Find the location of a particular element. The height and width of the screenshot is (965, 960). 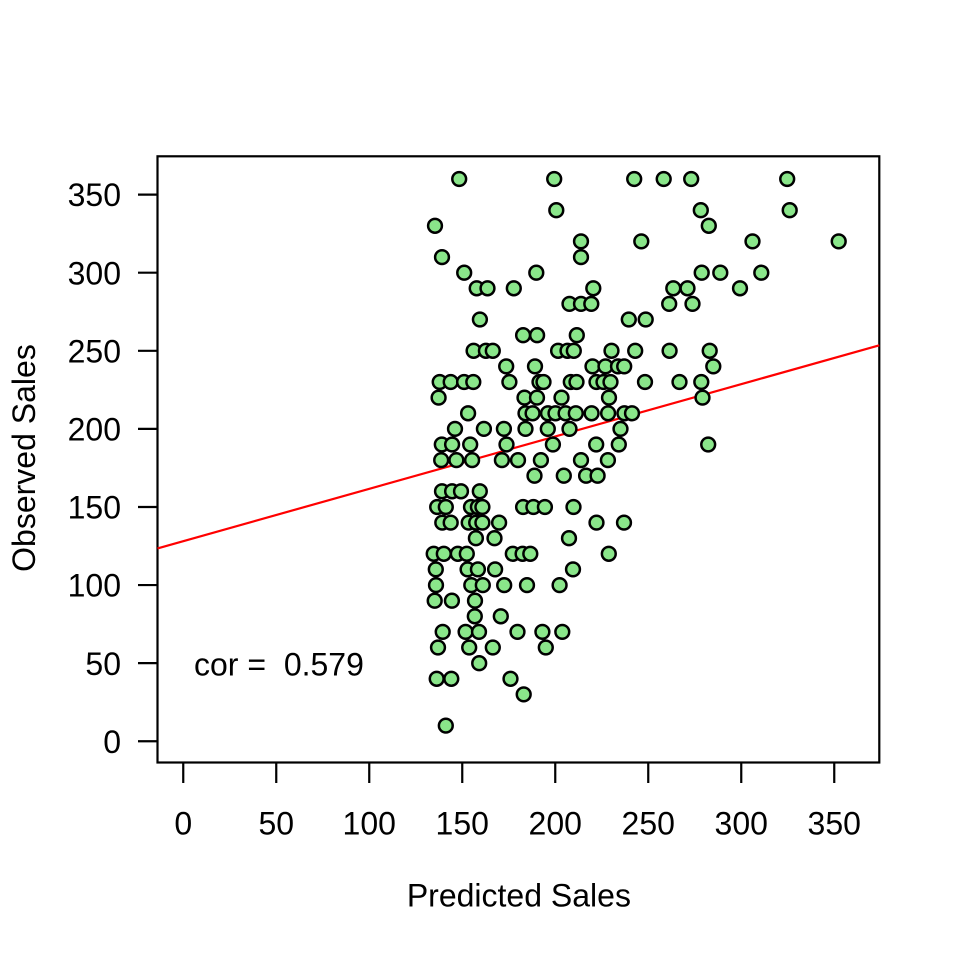

svg-text: Observed Sales is located at coordinates (24, 458).